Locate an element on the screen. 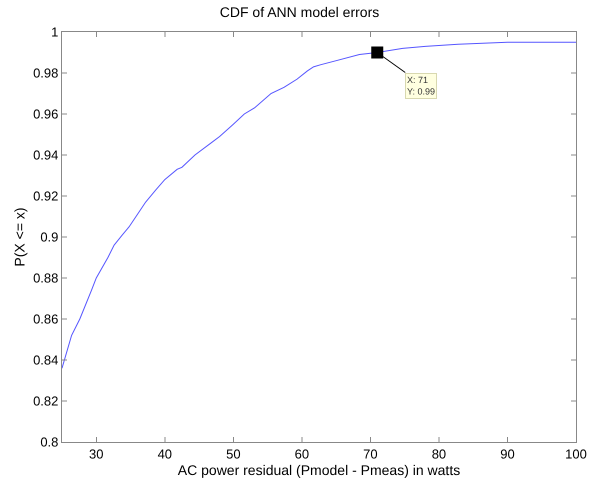 Image resolution: width=599 pixels, height=487 pixels. y-tick-label: 0.98 is located at coordinates (45, 73).